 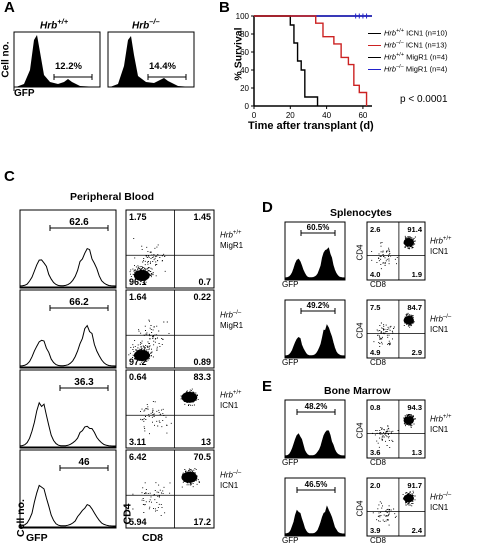 I want to click on y-tick-label: 20, so click(x=244, y=88).